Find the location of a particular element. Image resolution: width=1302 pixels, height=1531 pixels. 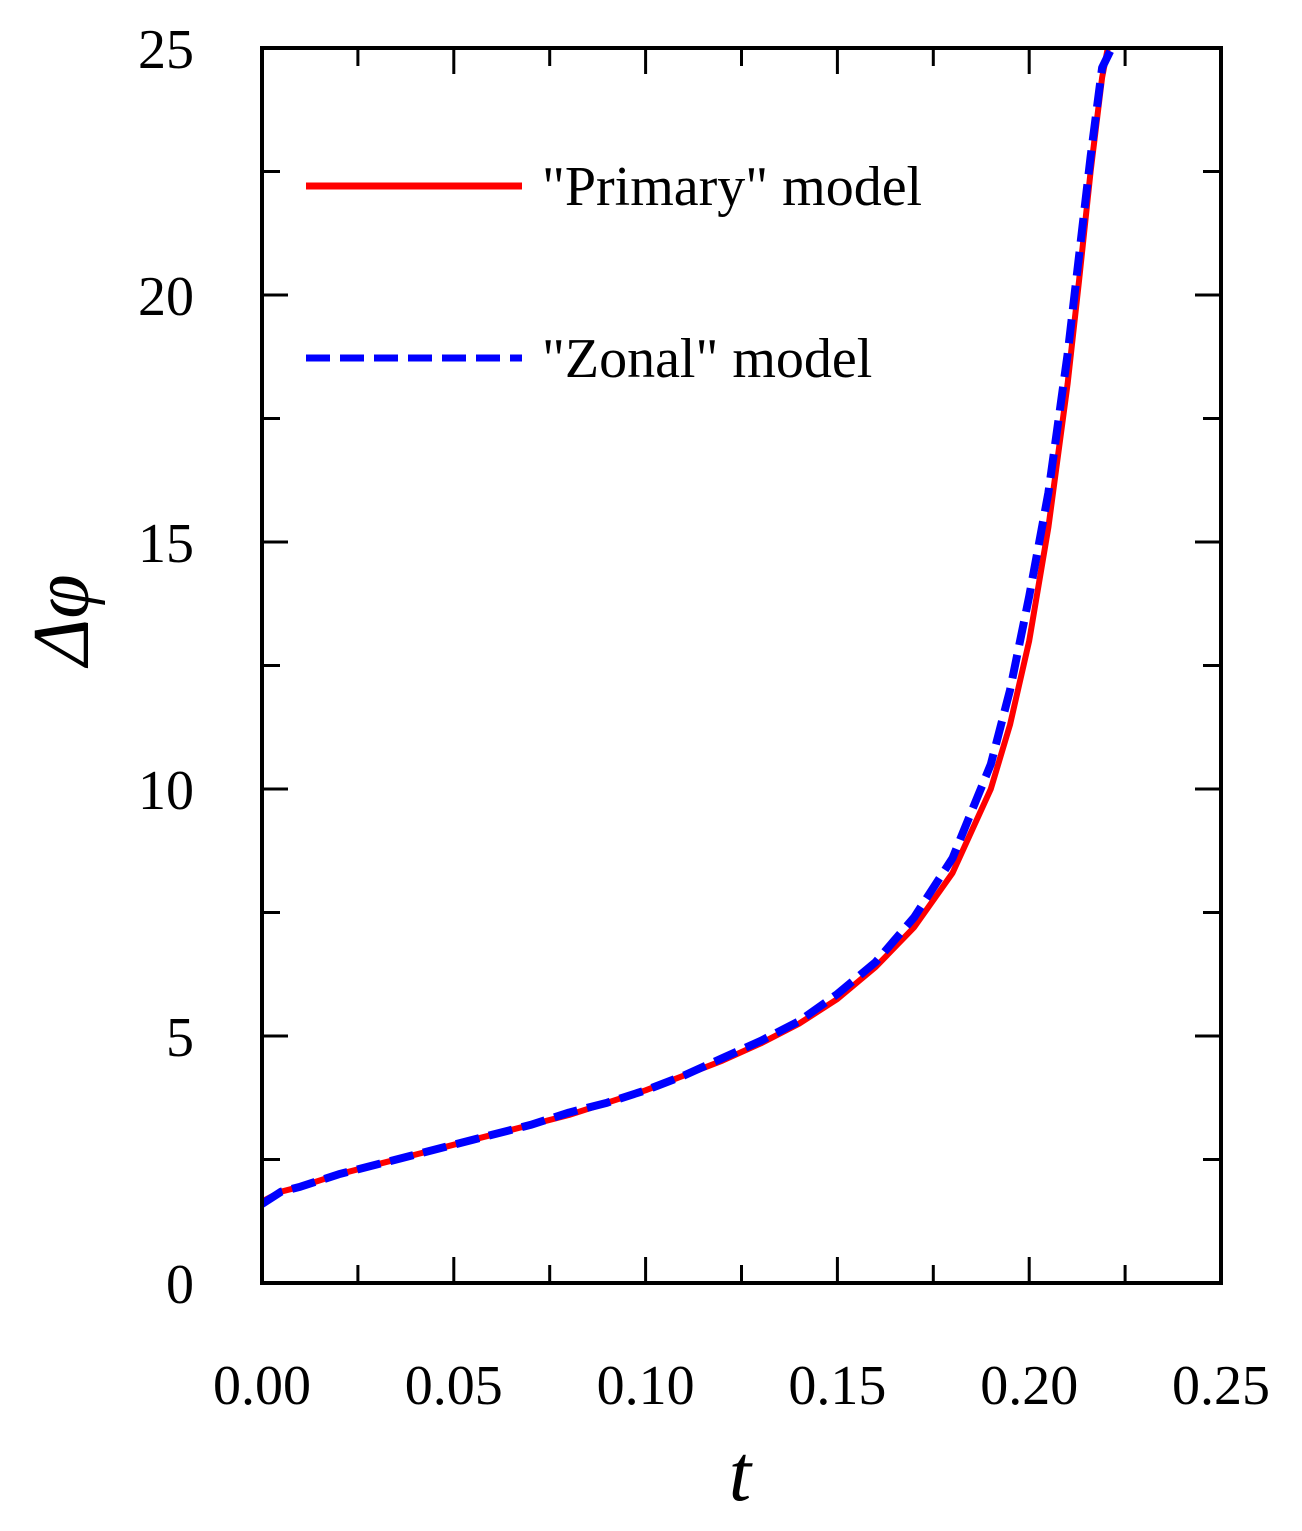

legend-label-zonal: "Zonal" model is located at coordinates (707, 359).